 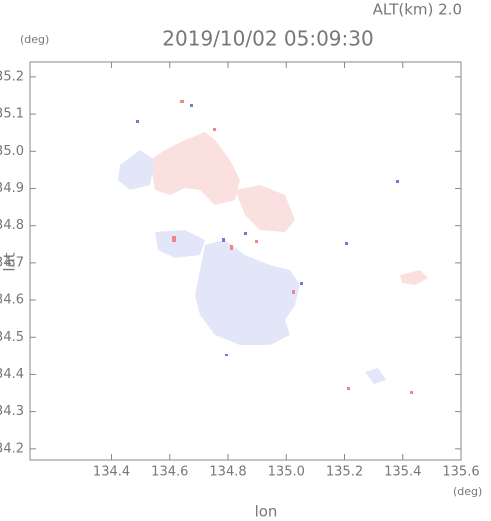 I want to click on y-tick-label: 35.1, so click(x=12, y=114).